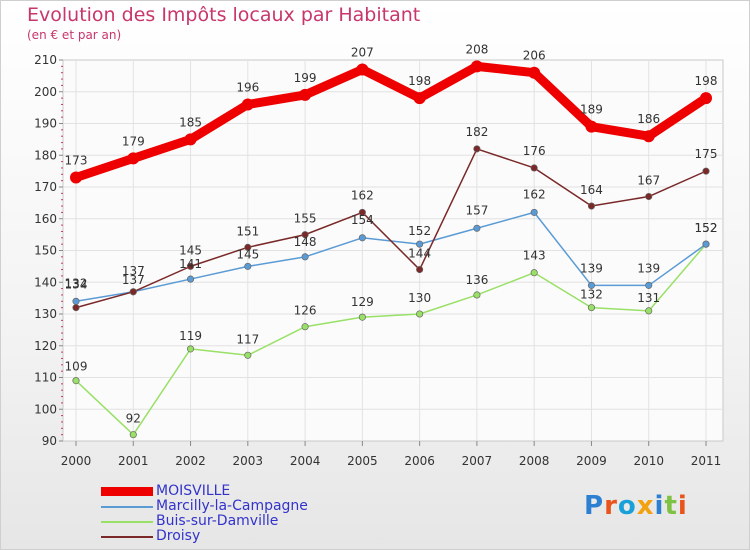  Describe the element at coordinates (127, 537) in the screenshot. I see `legend-swatch-droisy` at that location.